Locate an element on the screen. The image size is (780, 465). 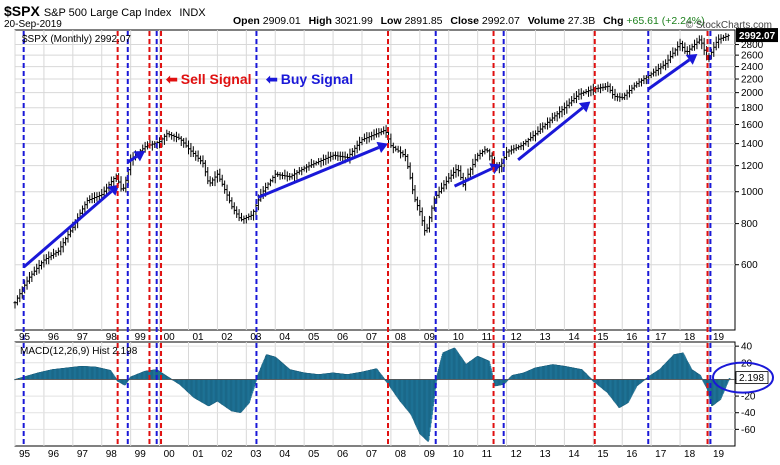
price-y-tick-label: 1400 is located at coordinates (752, 144).